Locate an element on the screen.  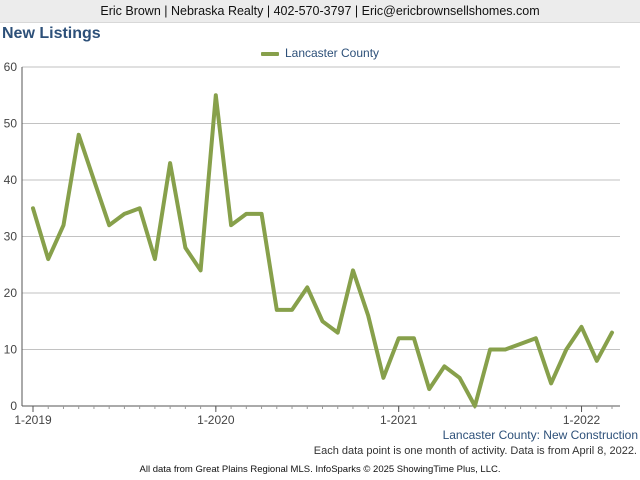
legend-label: Lancaster County is located at coordinates (332, 53).